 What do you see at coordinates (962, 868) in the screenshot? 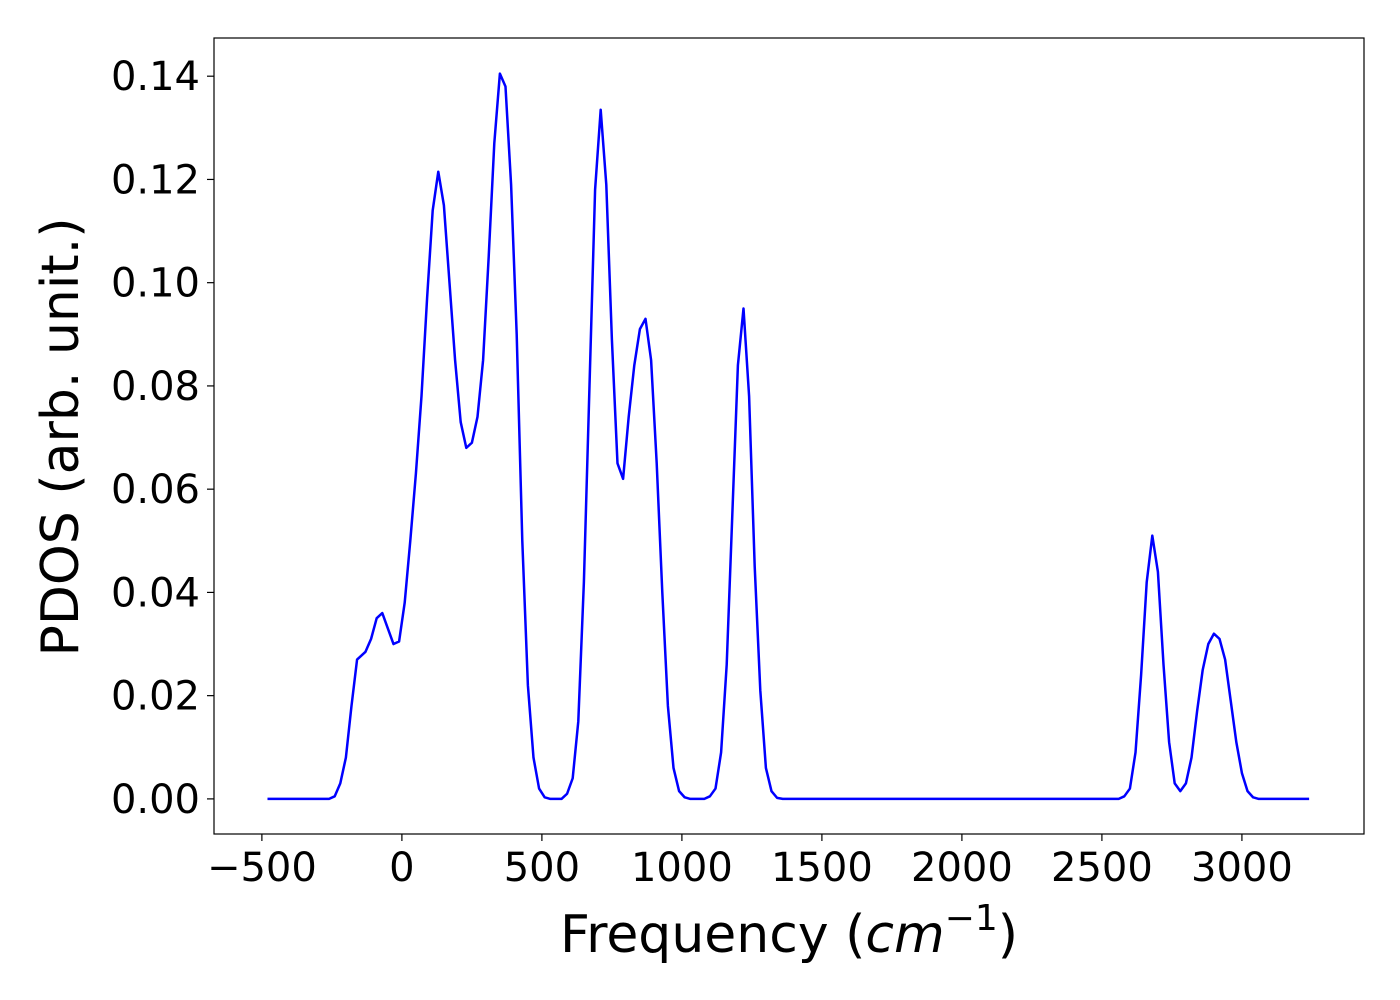
I see `x-tick-label: 2000` at bounding box center [962, 868].